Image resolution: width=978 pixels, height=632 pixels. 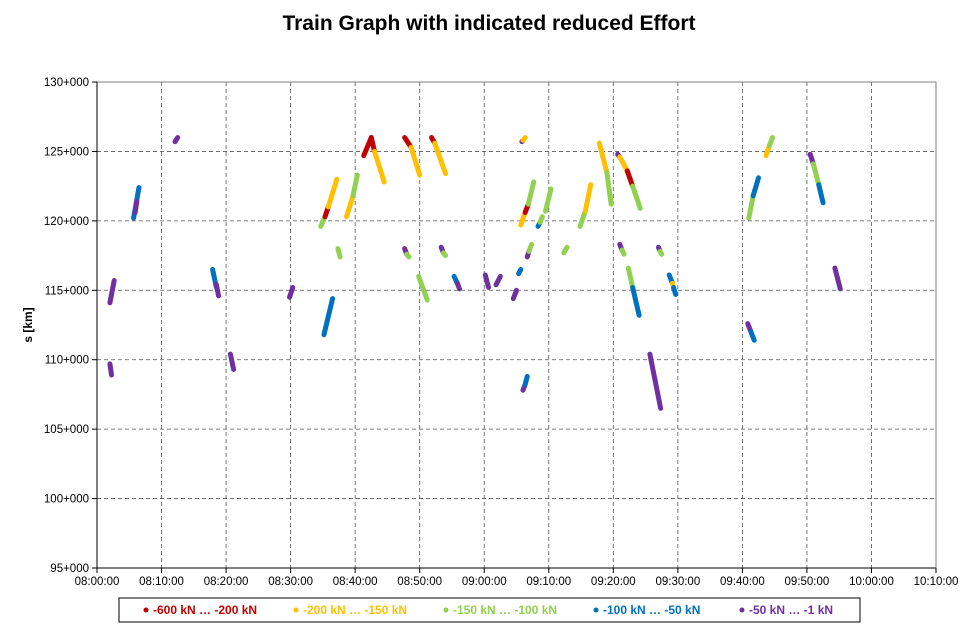 What do you see at coordinates (67, 291) in the screenshot?
I see `y-tick-label: 115+000` at bounding box center [67, 291].